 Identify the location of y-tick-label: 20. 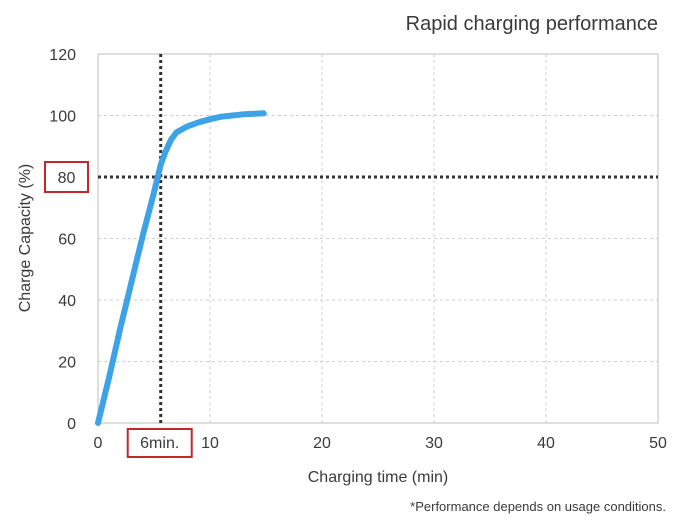
(67, 363).